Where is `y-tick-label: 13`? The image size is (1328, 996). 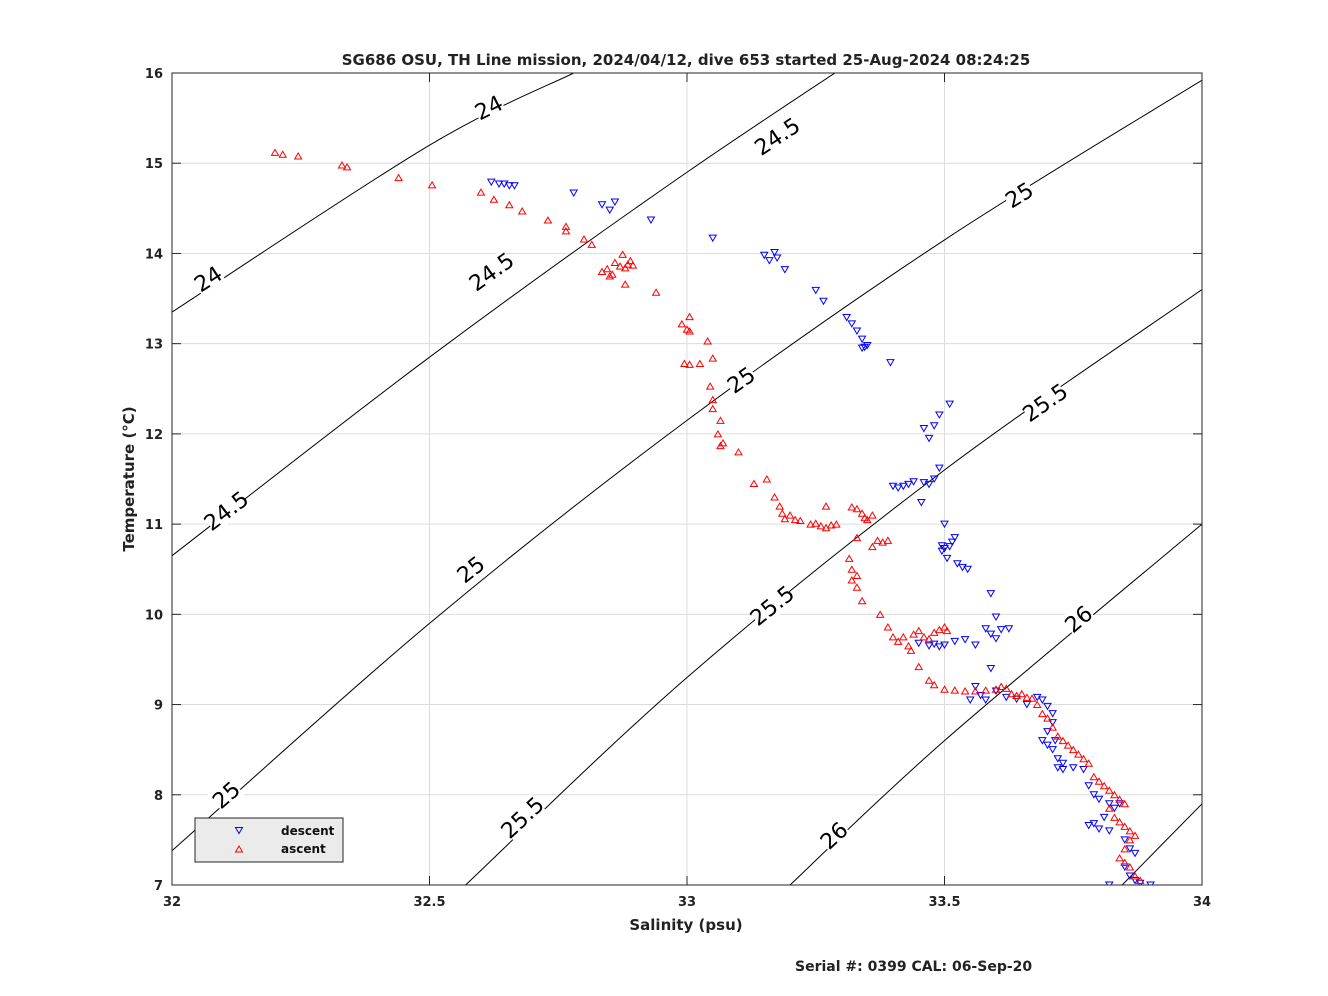 y-tick-label: 13 is located at coordinates (154, 345).